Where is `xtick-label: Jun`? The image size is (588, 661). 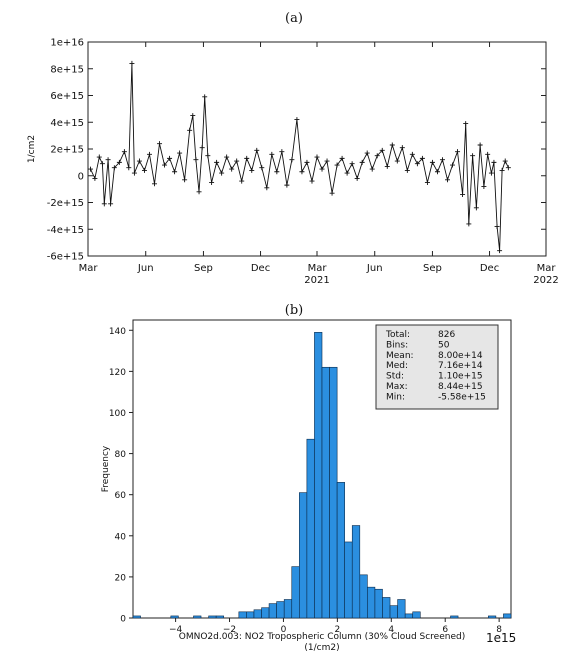 xtick-label: Jun is located at coordinates (145, 268).